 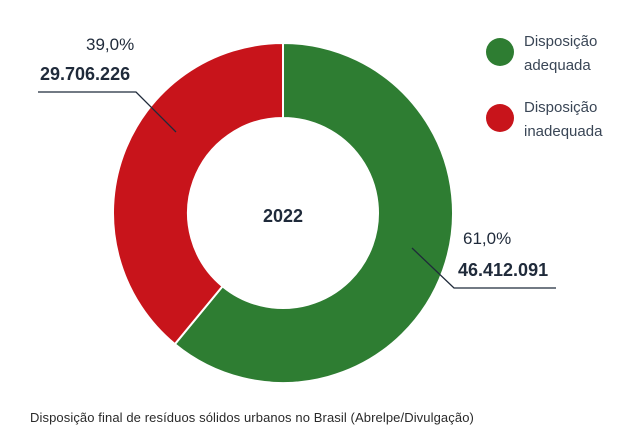 I want to click on slice-percent-adequada: 61,0%, so click(x=487, y=238).